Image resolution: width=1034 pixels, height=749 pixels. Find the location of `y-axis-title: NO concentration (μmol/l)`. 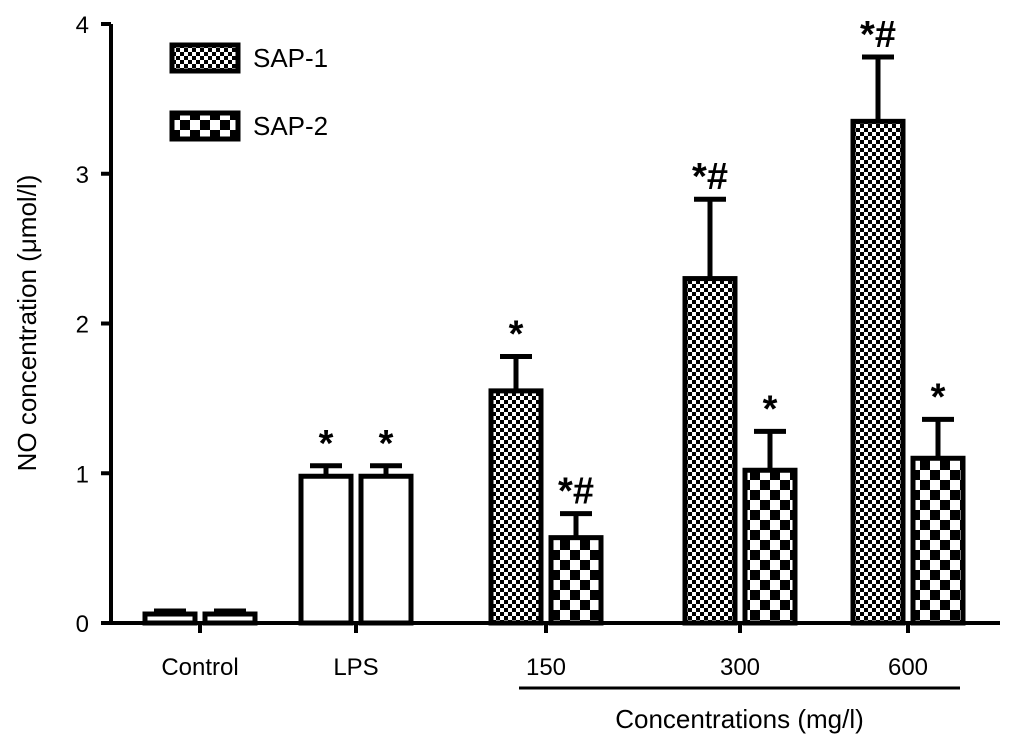

y-axis-title: NO concentration (μmol/l) is located at coordinates (27, 323).